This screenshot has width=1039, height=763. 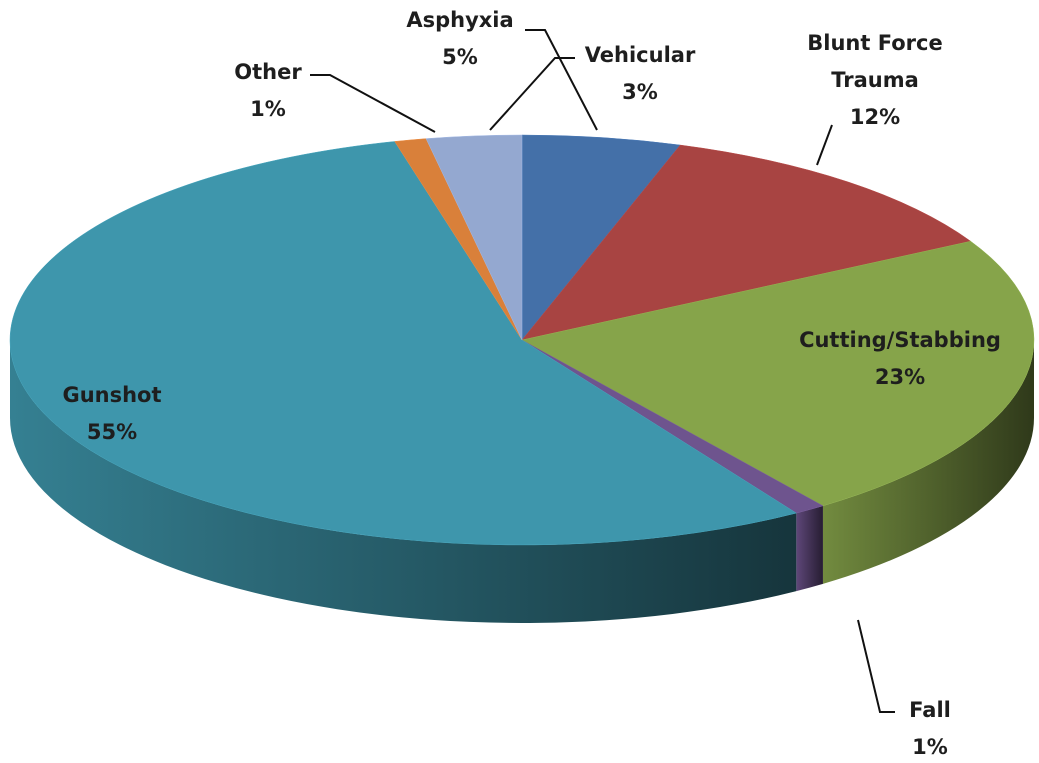 What do you see at coordinates (460, 39) in the screenshot?
I see `slice-label: Asphyxia 5%` at bounding box center [460, 39].